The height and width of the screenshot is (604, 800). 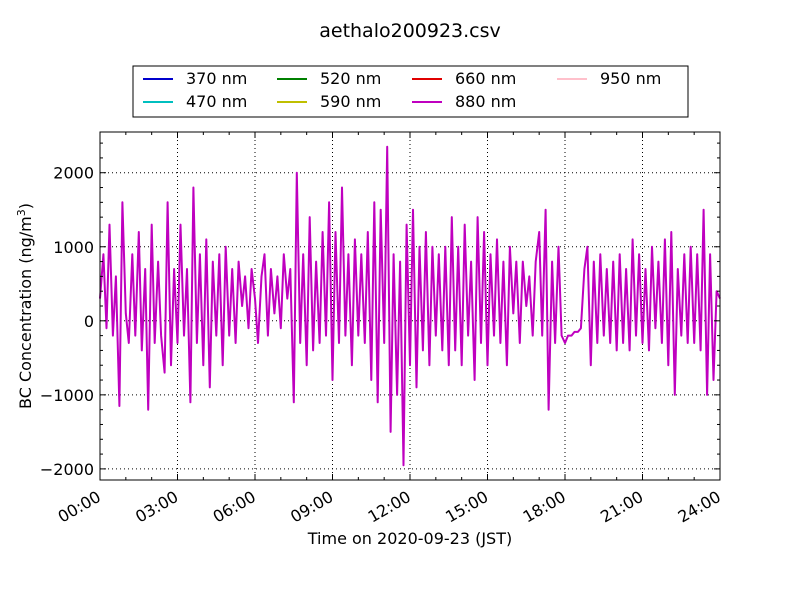 What do you see at coordinates (21, 212) in the screenshot?
I see `y-axis-label-superscript: 3` at bounding box center [21, 212].